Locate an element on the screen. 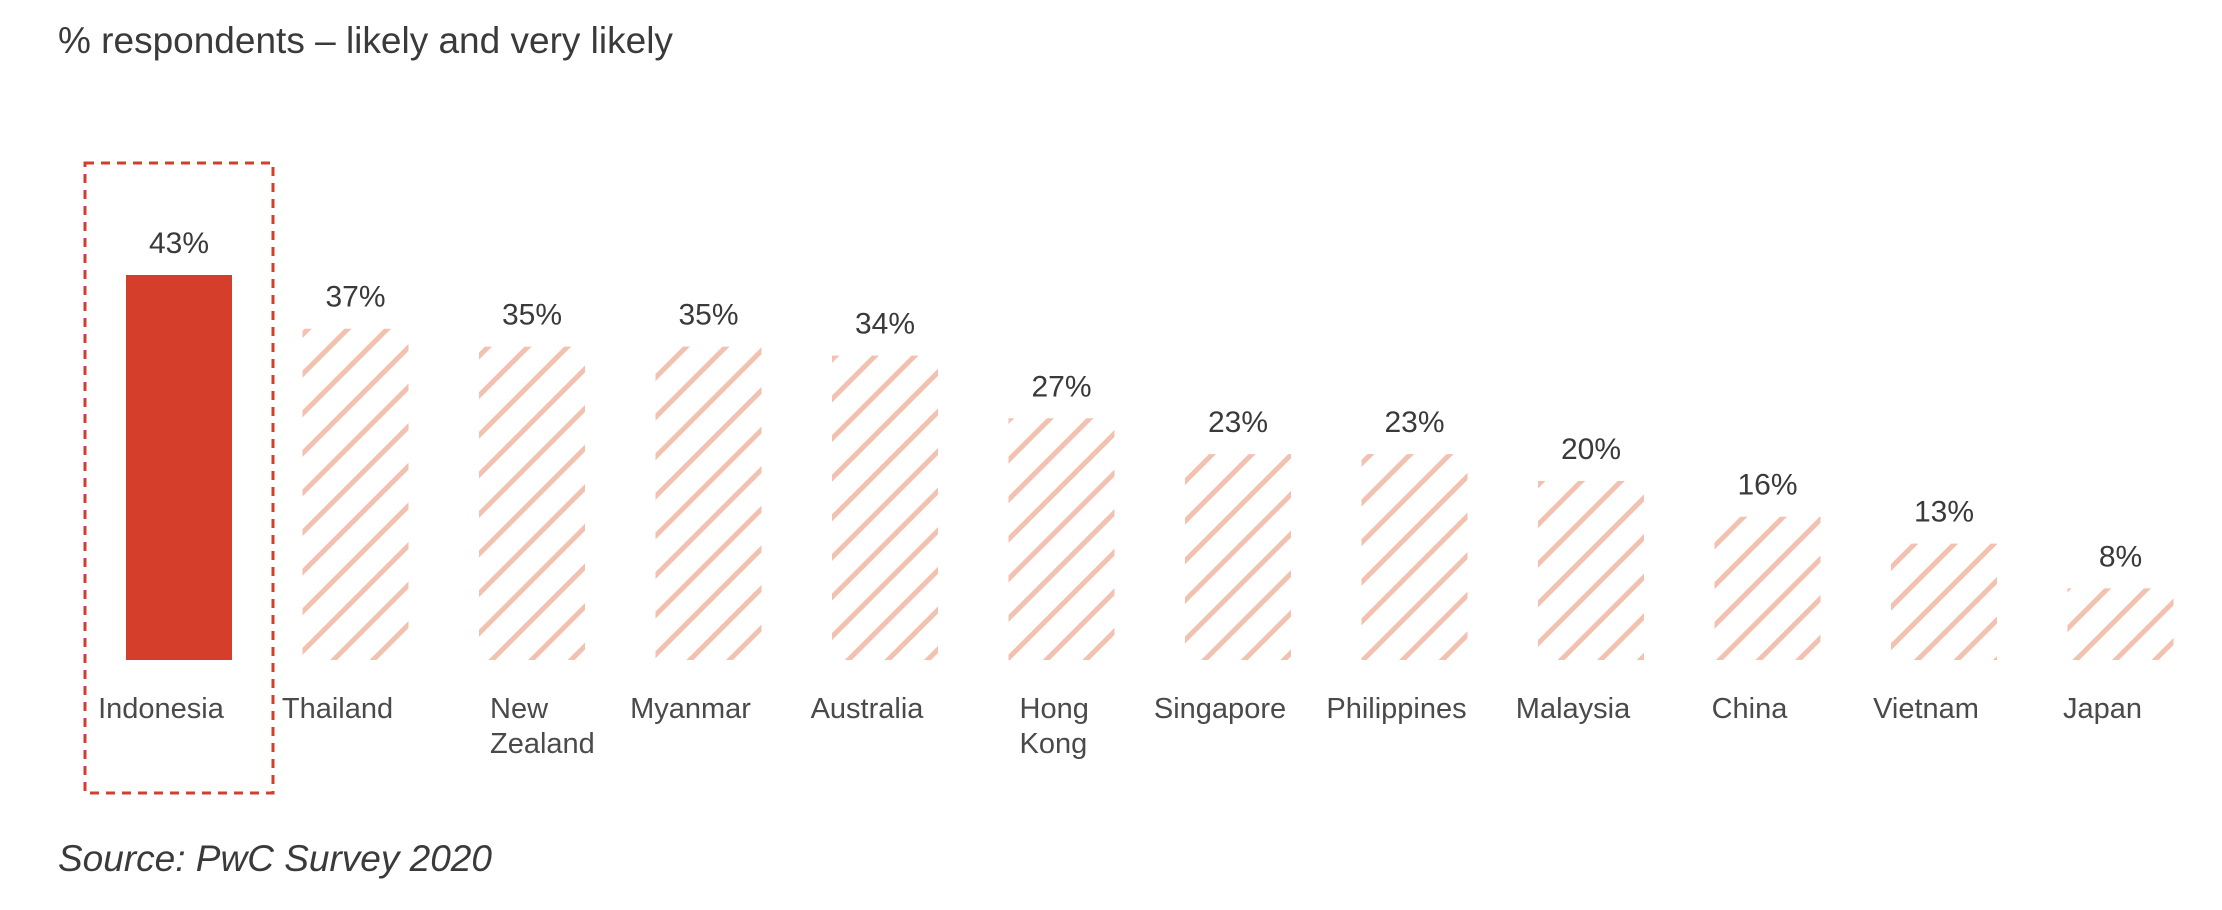 The width and height of the screenshot is (2222, 910). category-label: Vietnam is located at coordinates (1926, 709).